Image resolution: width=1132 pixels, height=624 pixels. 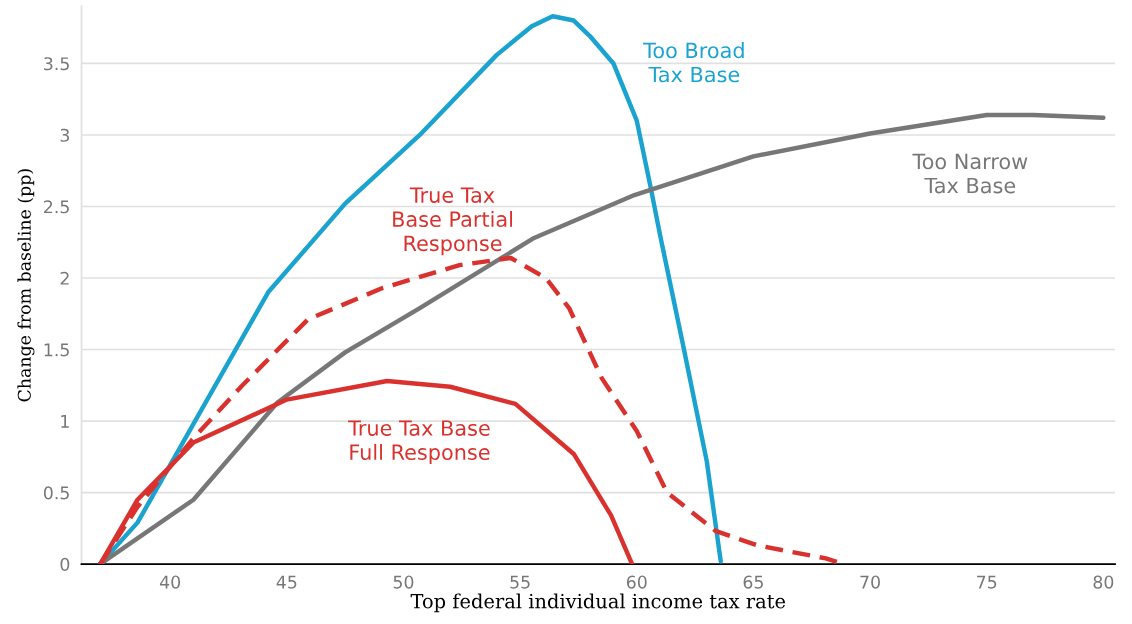 What do you see at coordinates (987, 582) in the screenshot?
I see `x-tick-label: 75` at bounding box center [987, 582].